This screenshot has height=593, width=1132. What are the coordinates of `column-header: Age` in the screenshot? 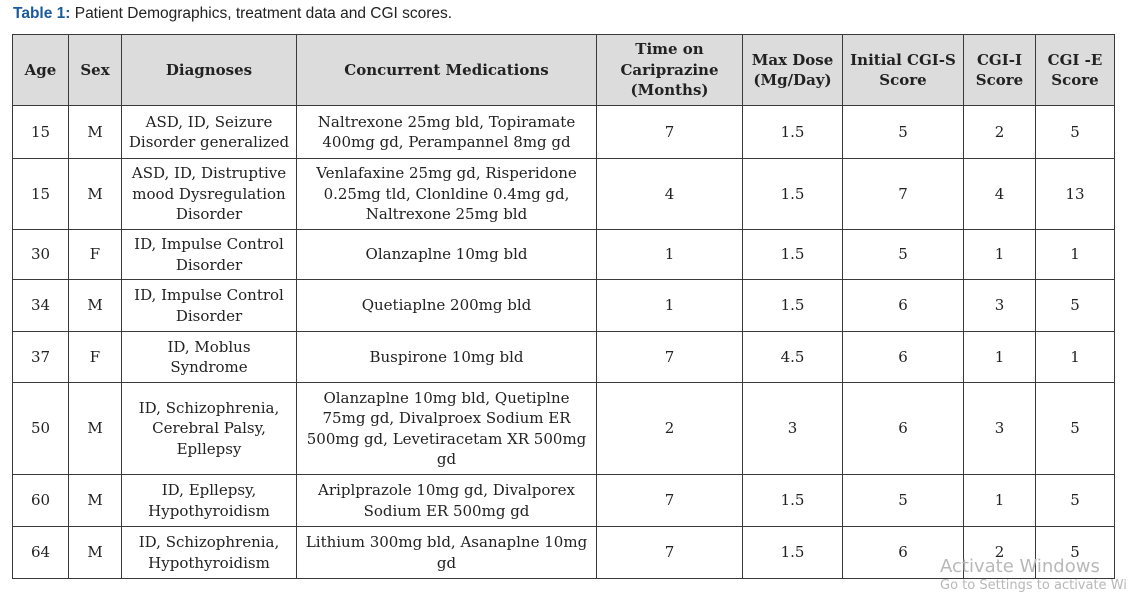 It's located at (40, 70).